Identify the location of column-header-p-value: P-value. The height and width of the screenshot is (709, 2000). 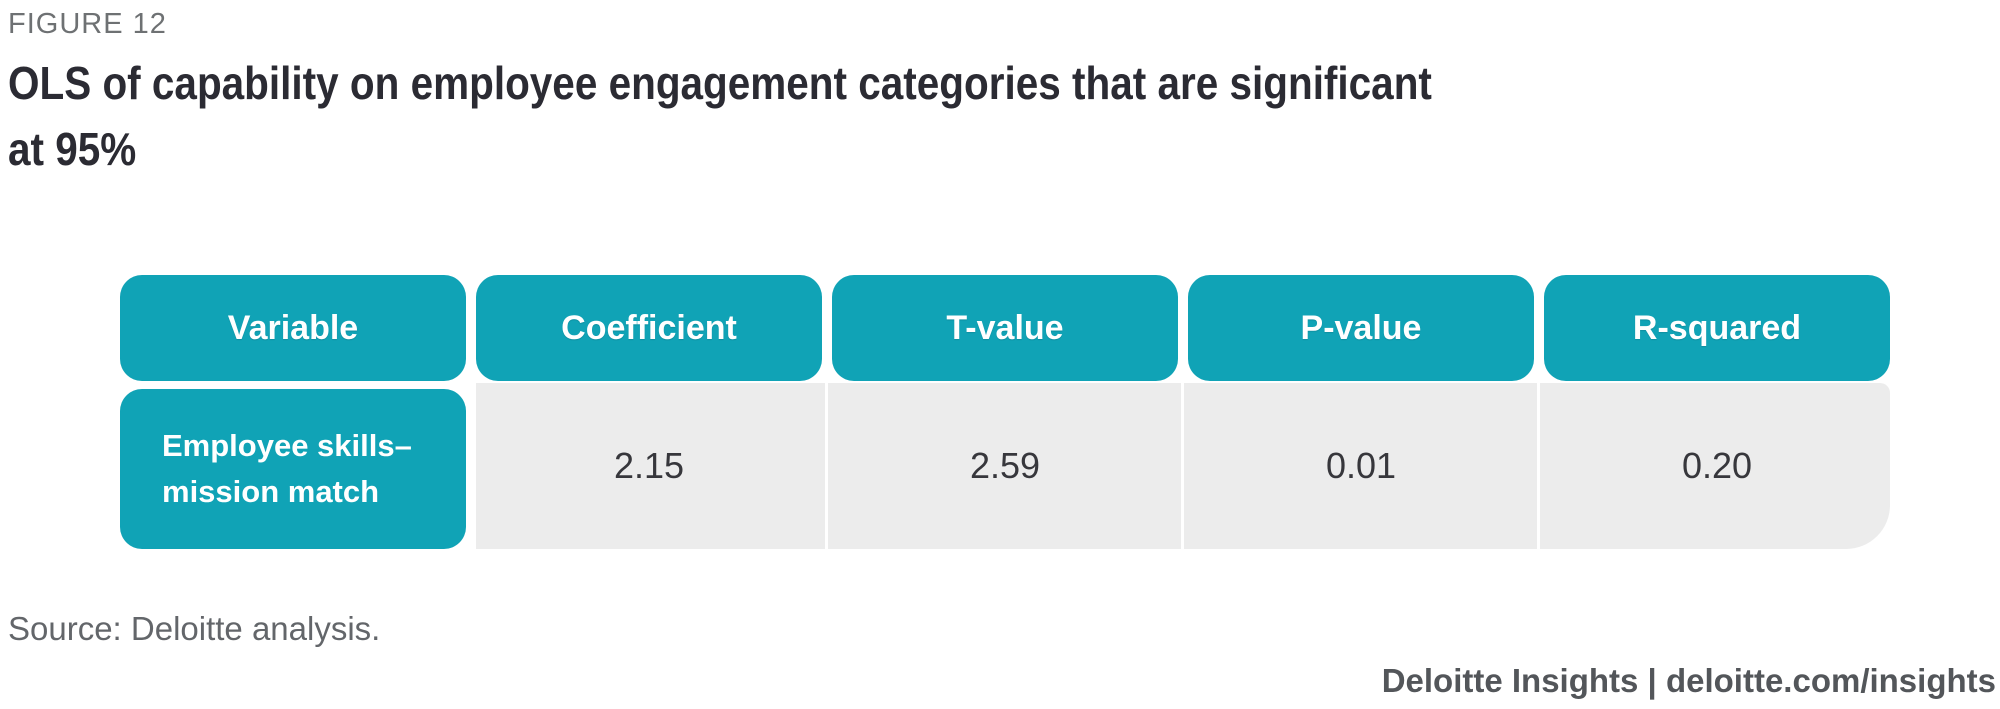
(1361, 328).